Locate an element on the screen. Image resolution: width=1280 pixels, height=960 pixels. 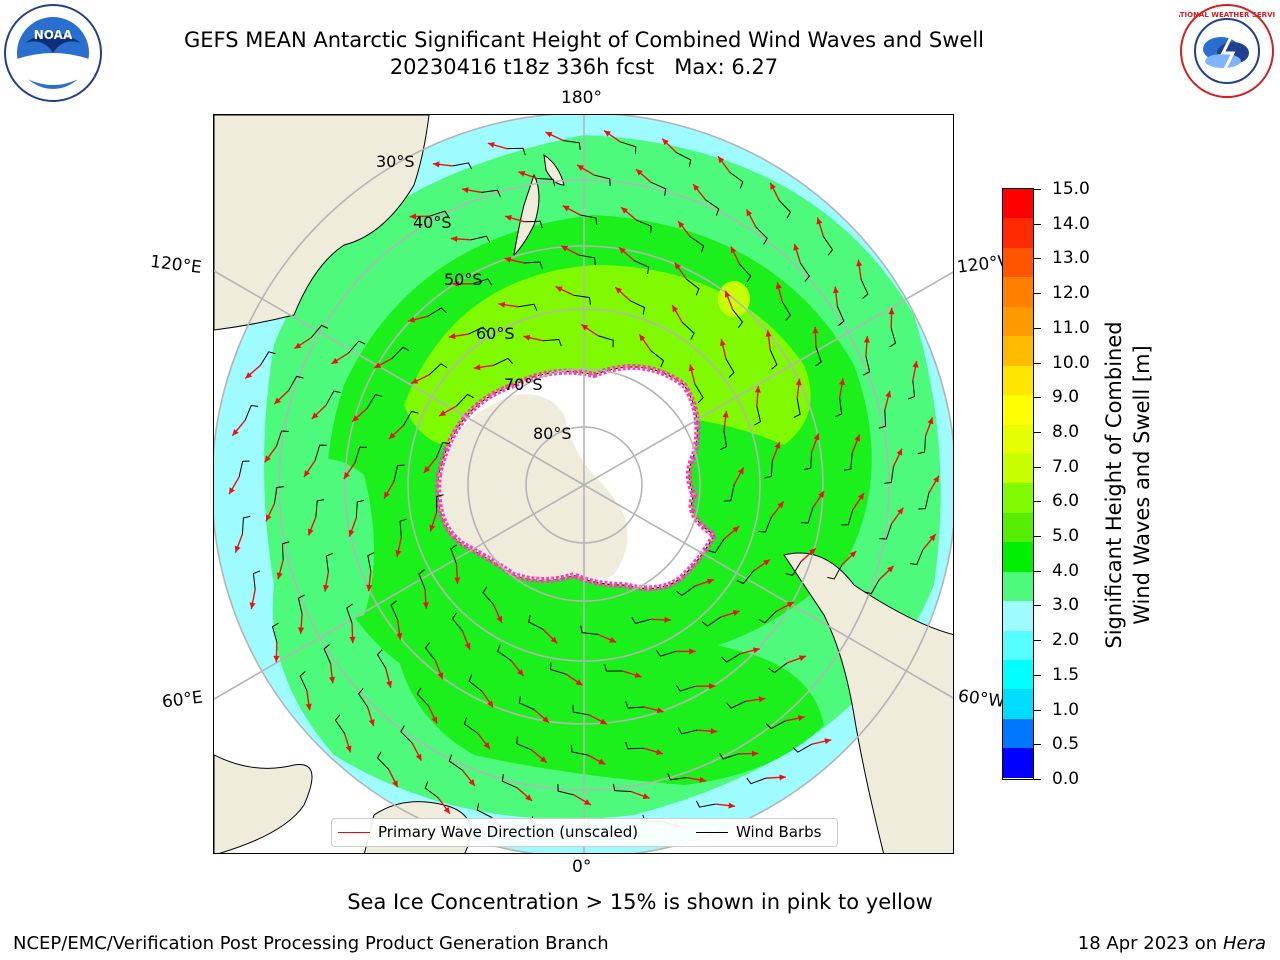
legend-label-wave-direction: Primary Wave Direction (unscaled) is located at coordinates (508, 832).